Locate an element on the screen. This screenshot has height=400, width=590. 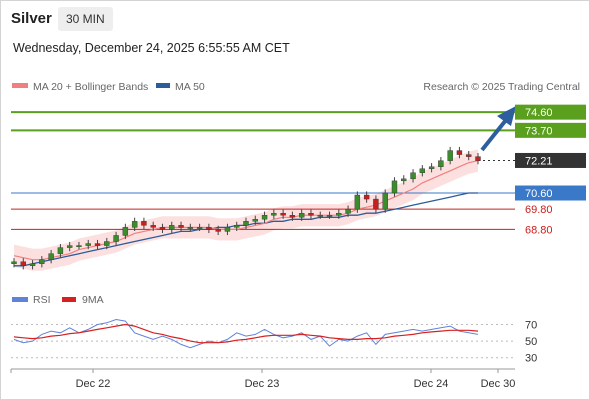
ma20-legend-swatch is located at coordinates (20, 85).